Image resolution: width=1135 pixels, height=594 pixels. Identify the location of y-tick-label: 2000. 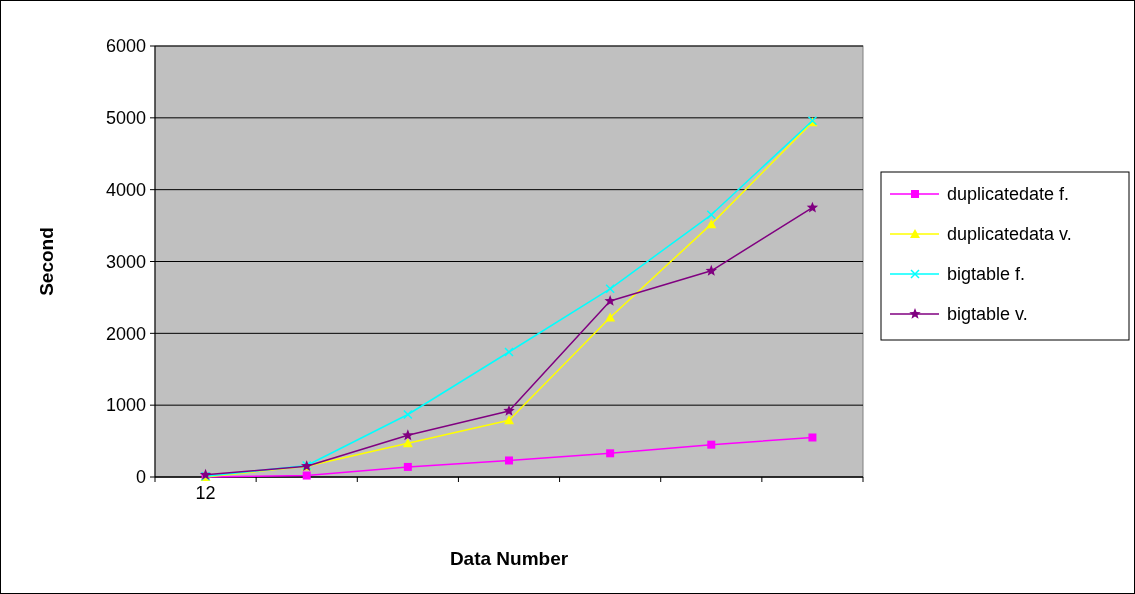
(125, 333).